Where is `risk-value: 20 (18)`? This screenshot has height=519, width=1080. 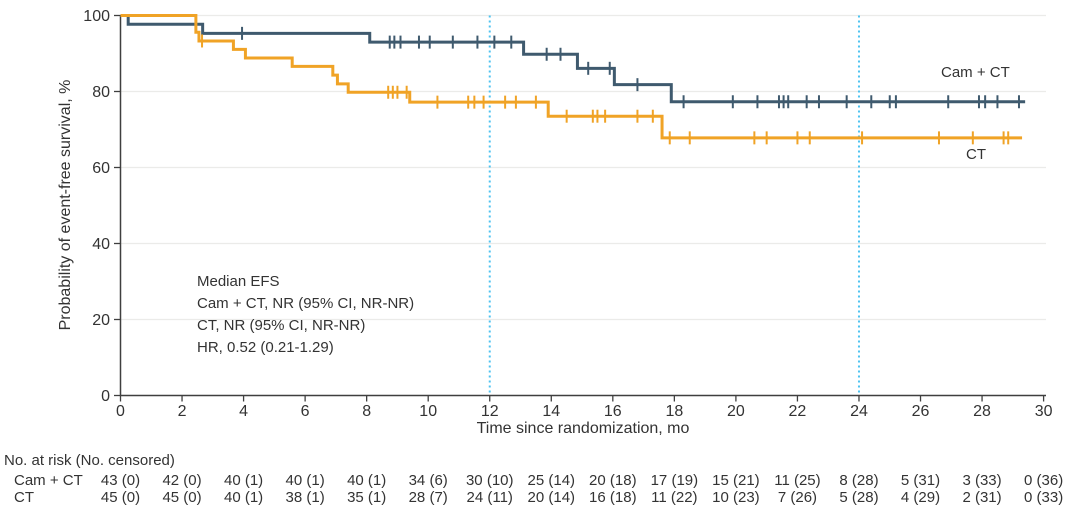 risk-value: 20 (18) is located at coordinates (613, 480).